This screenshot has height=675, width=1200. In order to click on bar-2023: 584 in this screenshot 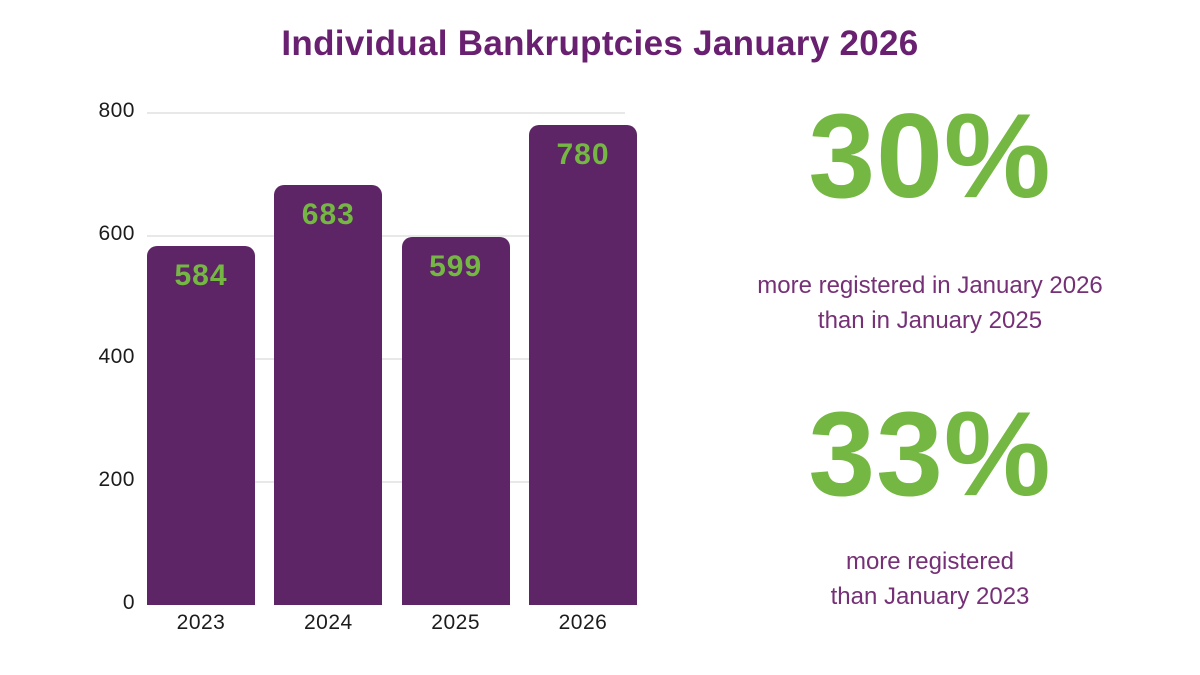, I will do `click(201, 425)`.